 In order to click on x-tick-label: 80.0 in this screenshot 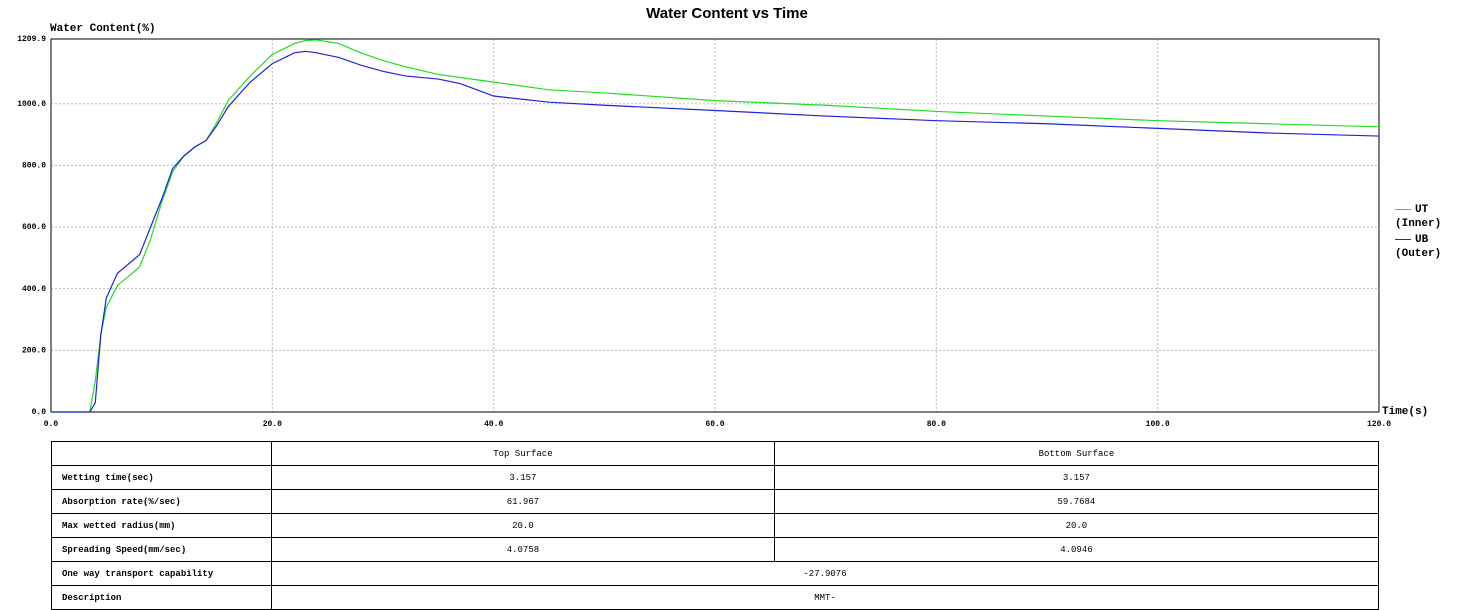, I will do `click(936, 424)`.